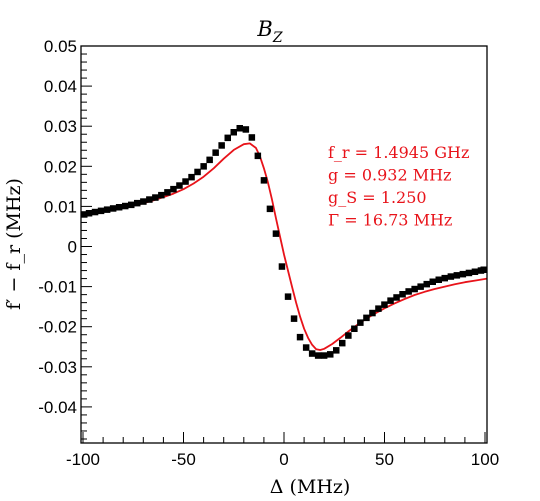 The image size is (540, 501). Describe the element at coordinates (389, 175) in the screenshot. I see `fit-parameter-line: g = 0.932 MHz` at that location.